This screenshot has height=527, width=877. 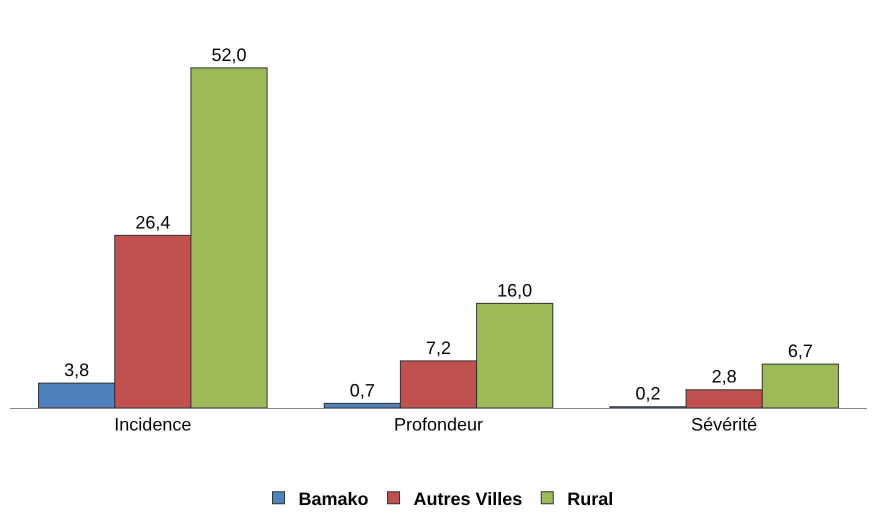 I want to click on data-label: 0,7, so click(x=362, y=390).